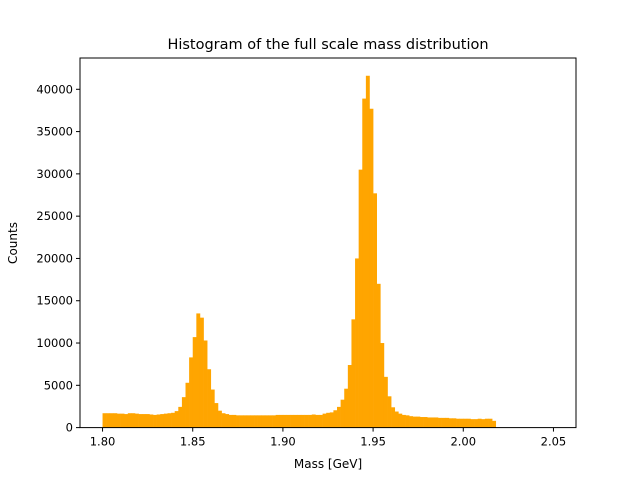 This screenshot has width=640, height=480. I want to click on y-tick-label: 20000, so click(54, 258).